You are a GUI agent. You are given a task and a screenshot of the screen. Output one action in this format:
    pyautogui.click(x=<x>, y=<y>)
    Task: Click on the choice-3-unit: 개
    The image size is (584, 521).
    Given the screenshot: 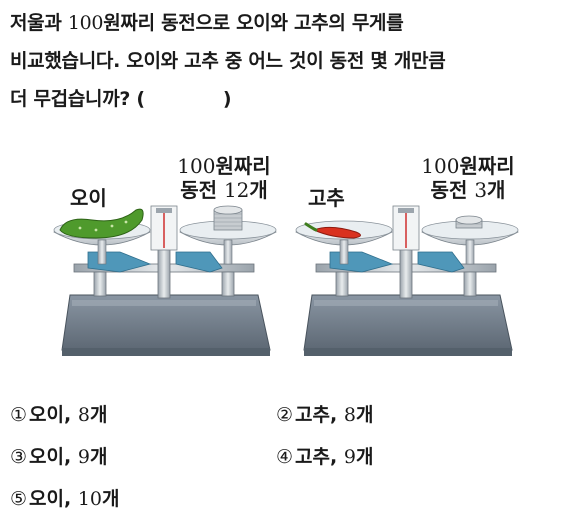 What is the action you would take?
    pyautogui.click(x=98, y=457)
    